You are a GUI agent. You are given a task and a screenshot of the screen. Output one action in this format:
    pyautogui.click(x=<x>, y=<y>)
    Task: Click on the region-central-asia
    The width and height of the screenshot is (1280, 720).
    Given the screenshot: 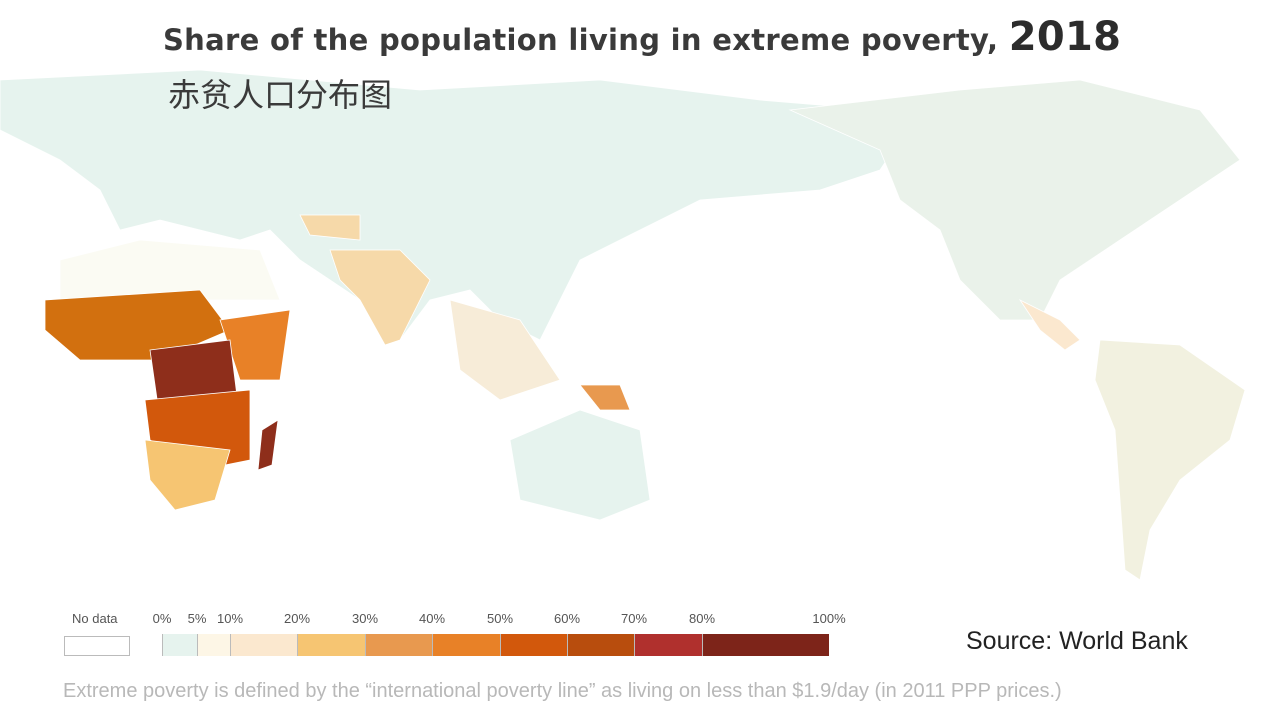 What is the action you would take?
    pyautogui.click(x=330, y=227)
    